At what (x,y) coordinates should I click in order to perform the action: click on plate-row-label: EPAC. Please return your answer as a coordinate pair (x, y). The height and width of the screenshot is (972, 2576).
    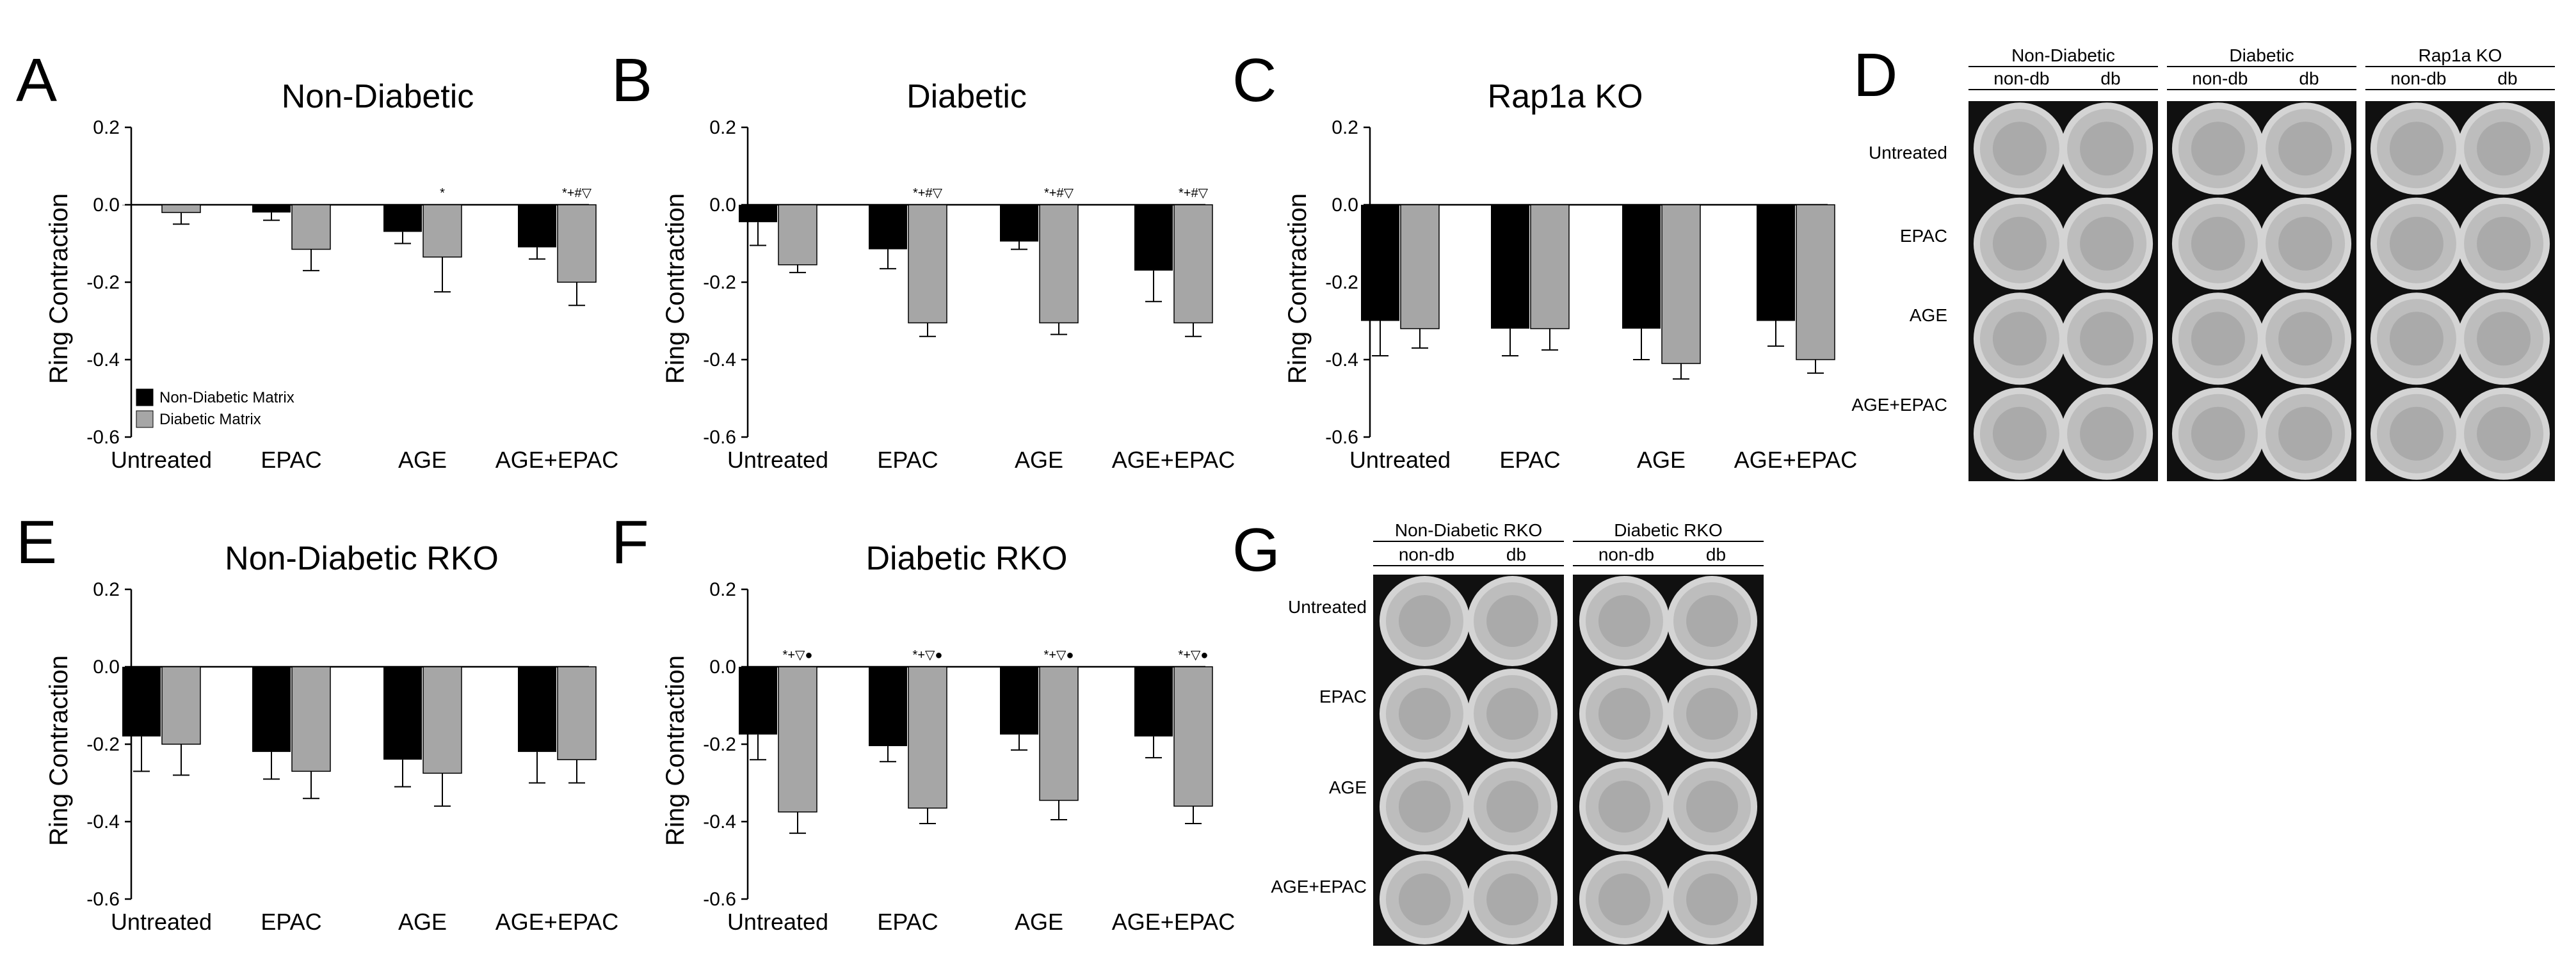
    Looking at the image, I should click on (1343, 696).